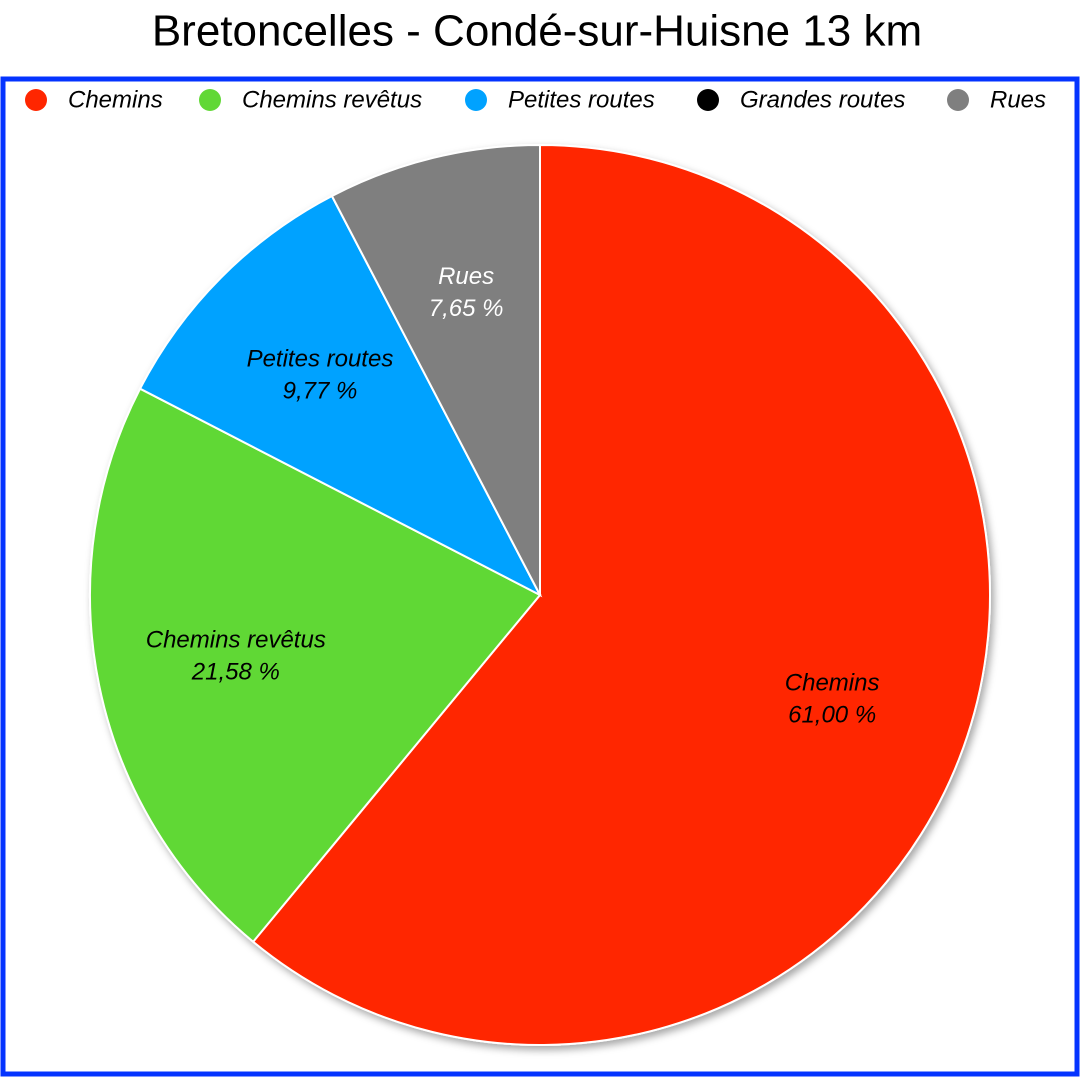 This screenshot has width=1082, height=1080. I want to click on legend-label: Rues, so click(1018, 99).